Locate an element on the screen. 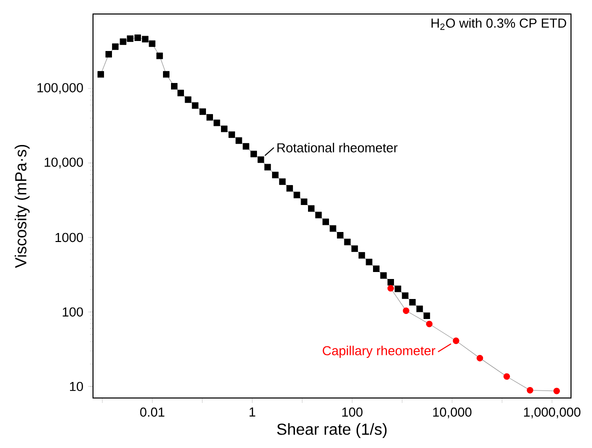 The width and height of the screenshot is (592, 448). y-tick-label: 100 is located at coordinates (72, 312).